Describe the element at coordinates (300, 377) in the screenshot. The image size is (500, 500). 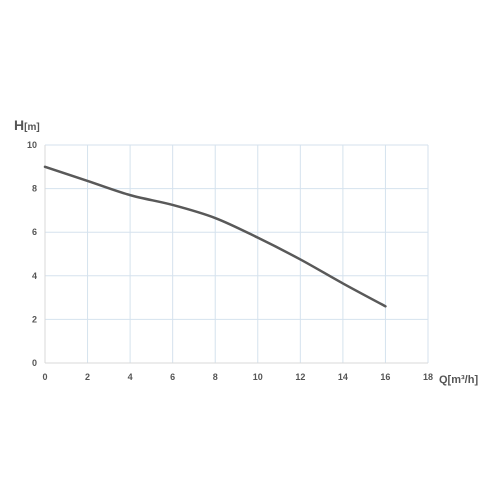
I see `x-tick-label: 12` at that location.